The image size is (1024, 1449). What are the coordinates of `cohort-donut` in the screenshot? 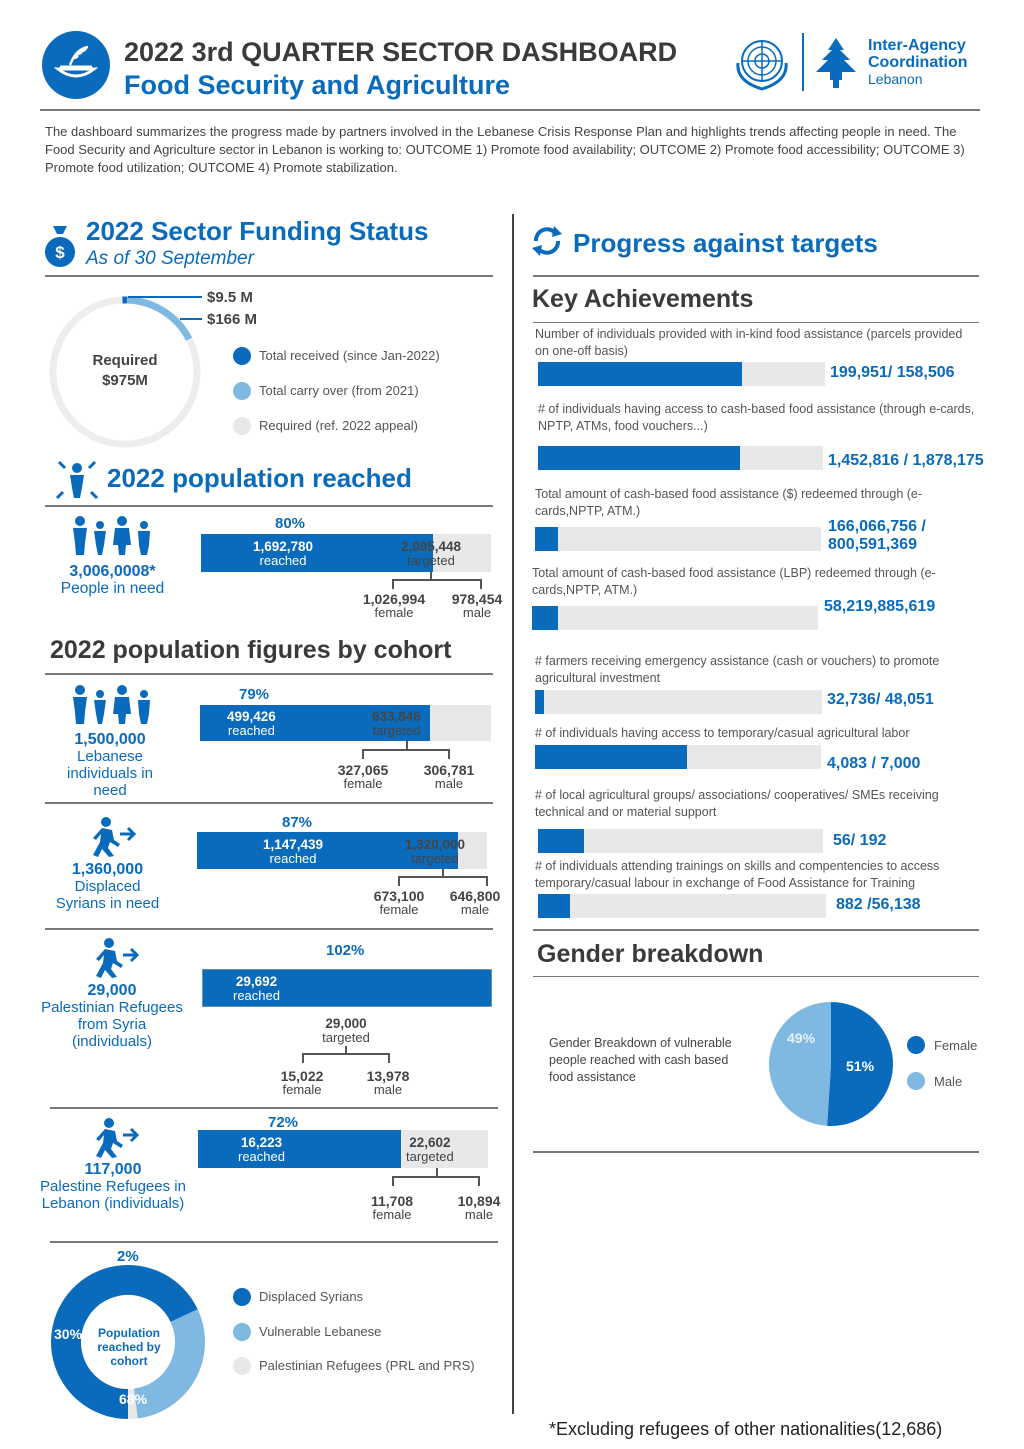 It's located at (128, 1344).